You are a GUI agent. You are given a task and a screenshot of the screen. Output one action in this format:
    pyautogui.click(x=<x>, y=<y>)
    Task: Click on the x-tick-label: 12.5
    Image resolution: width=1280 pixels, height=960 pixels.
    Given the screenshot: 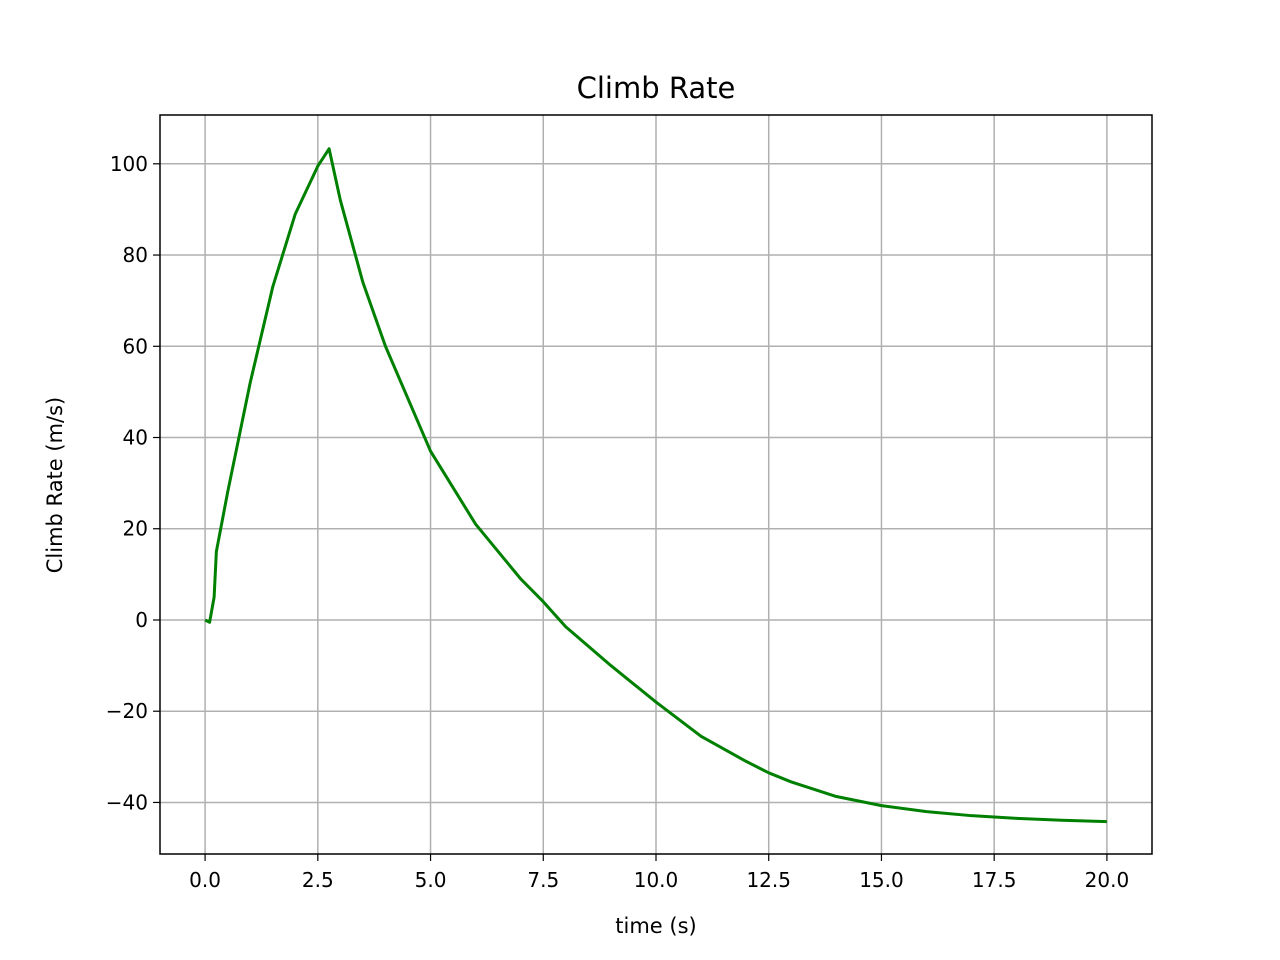 What is the action you would take?
    pyautogui.click(x=768, y=880)
    